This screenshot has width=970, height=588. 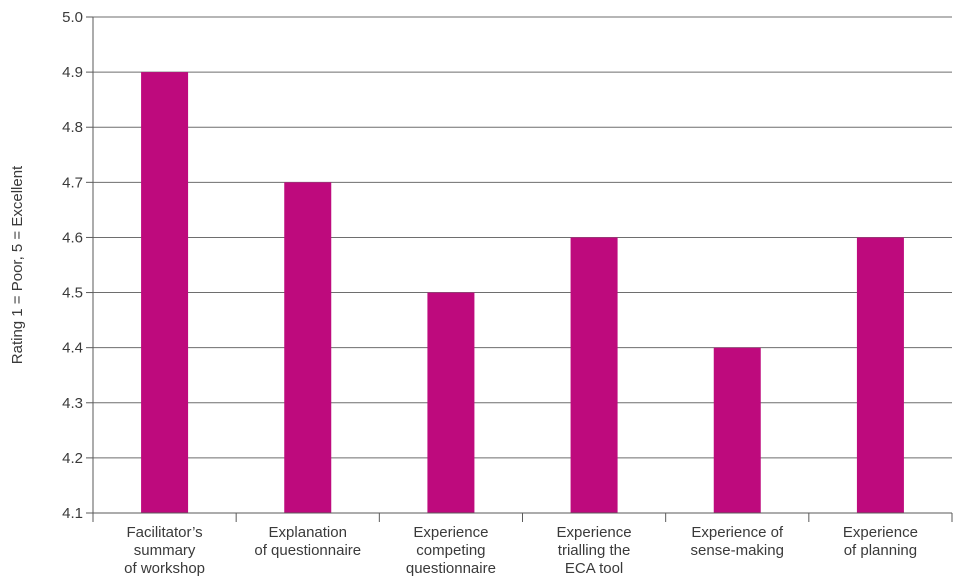 I want to click on y-tick-label: 4.7, so click(x=72, y=182).